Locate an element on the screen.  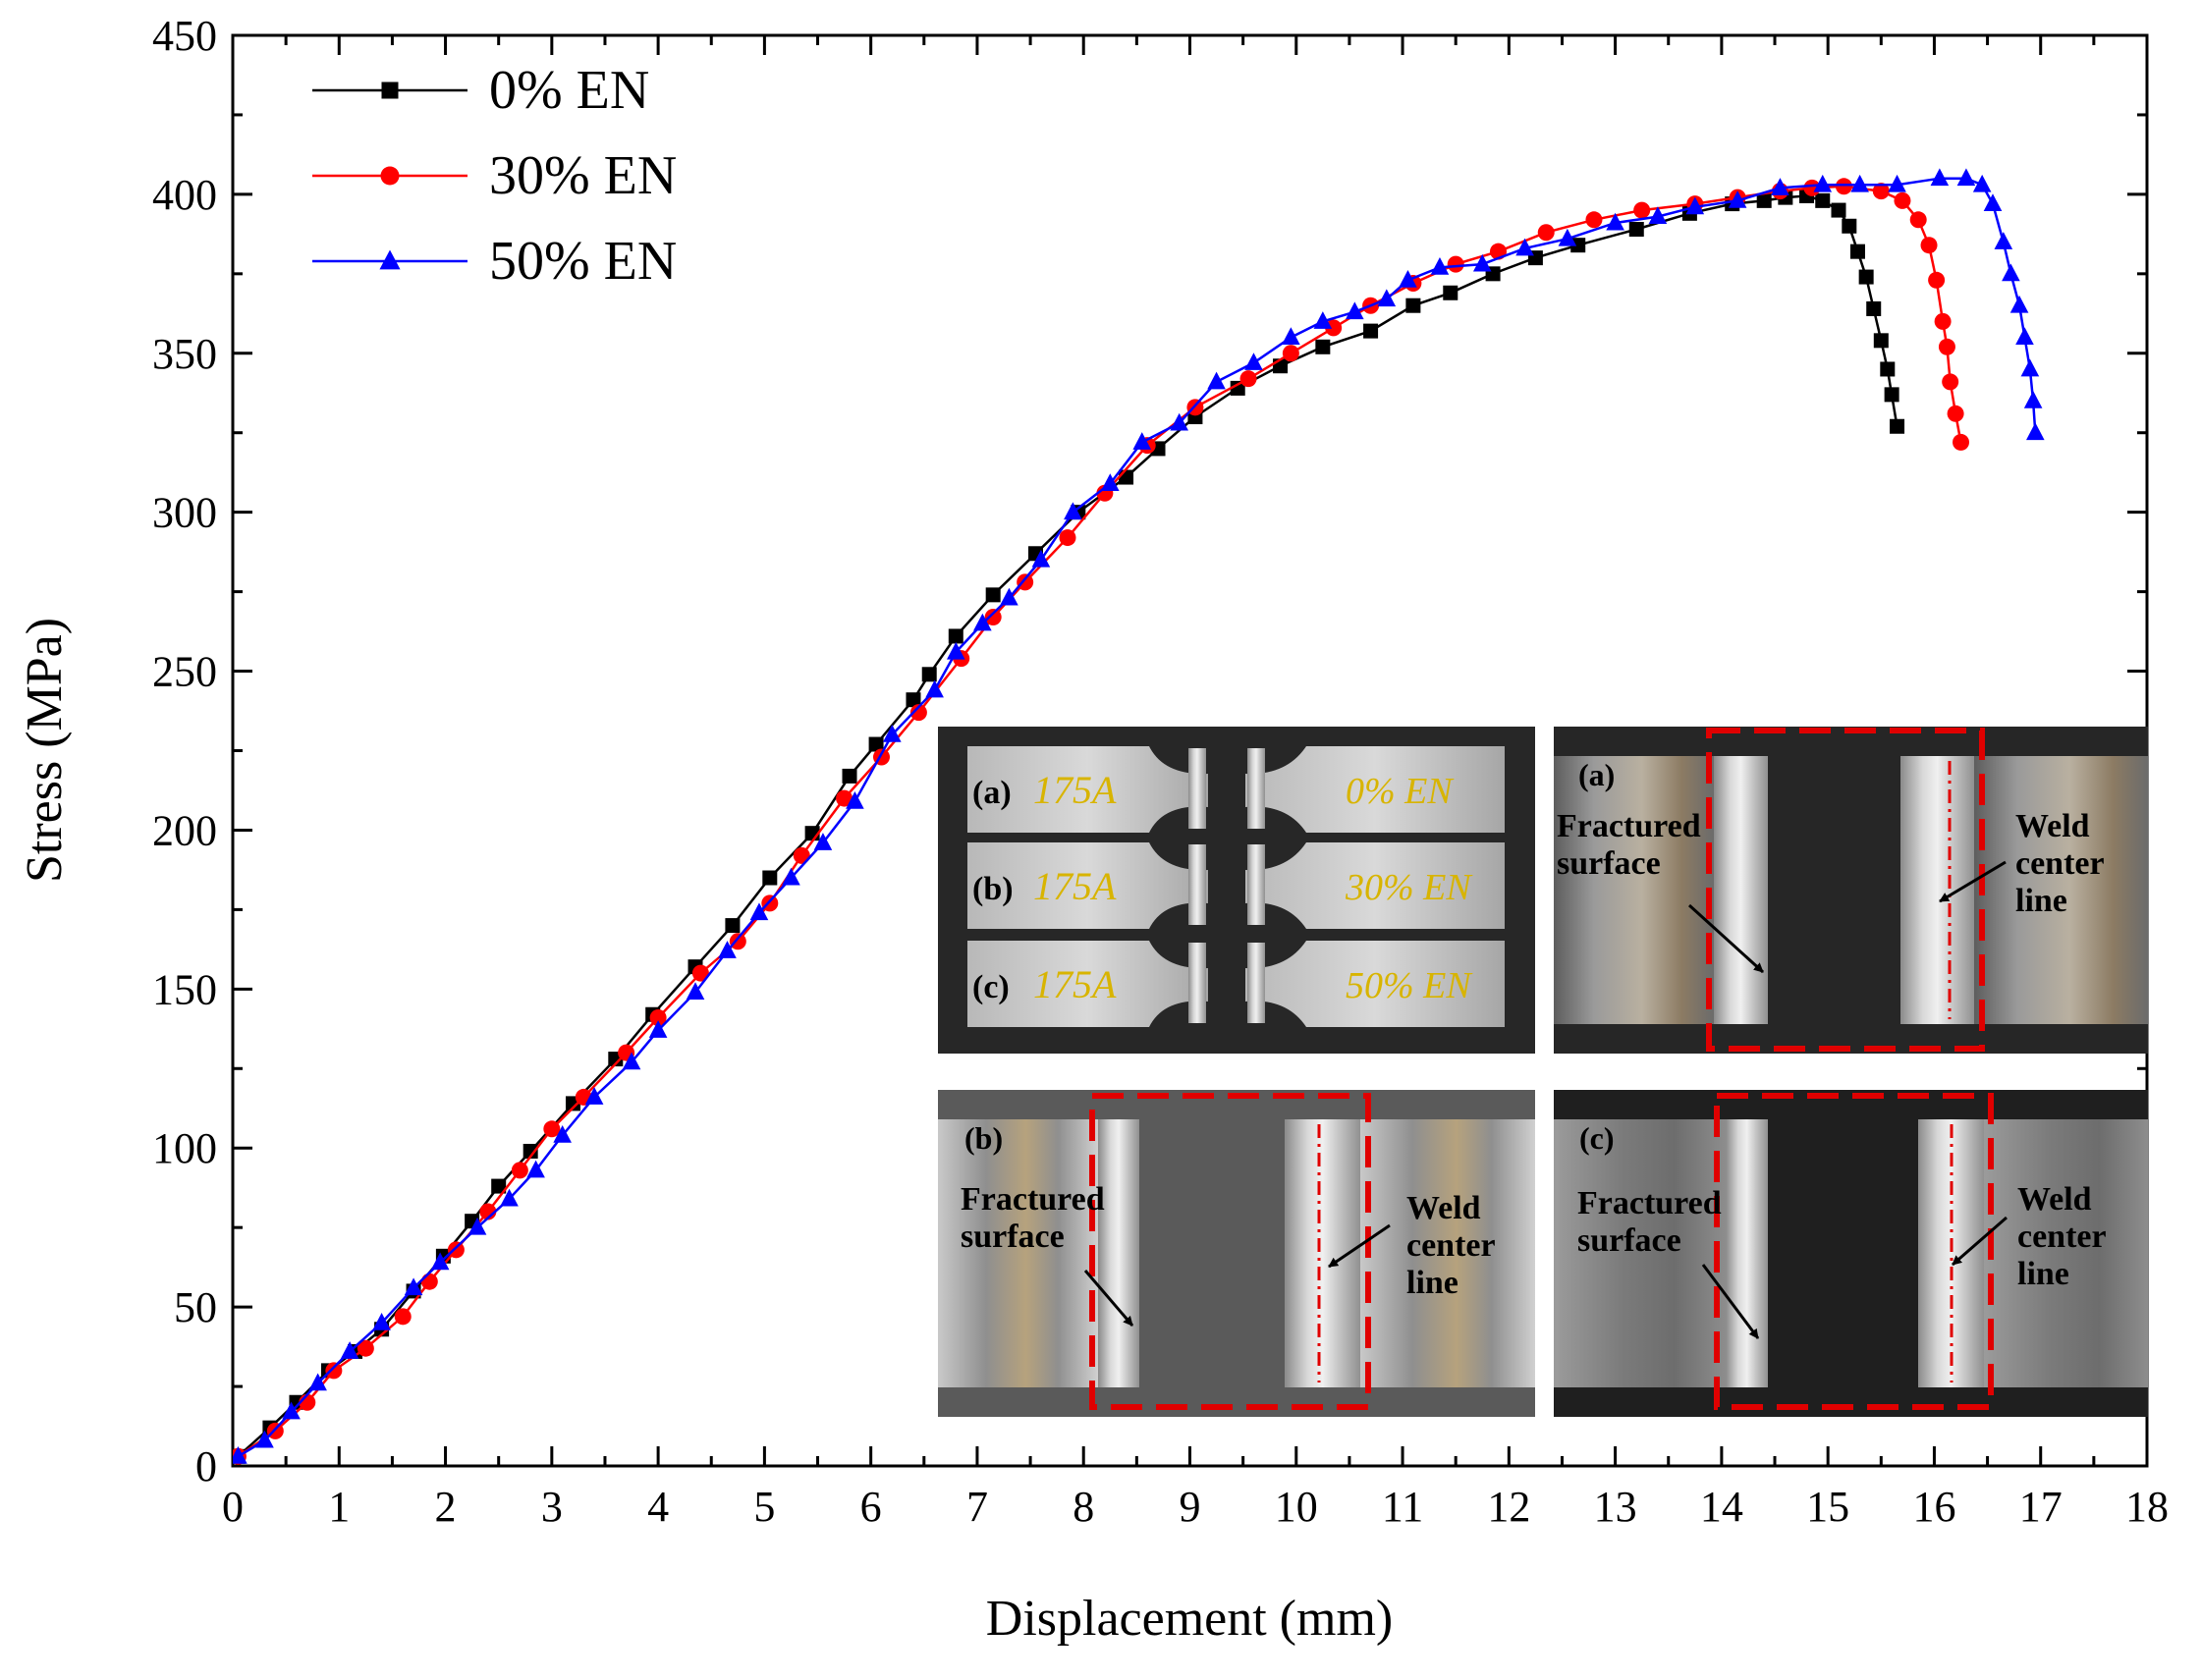
y-tick-label: 50 is located at coordinates (195, 1307).